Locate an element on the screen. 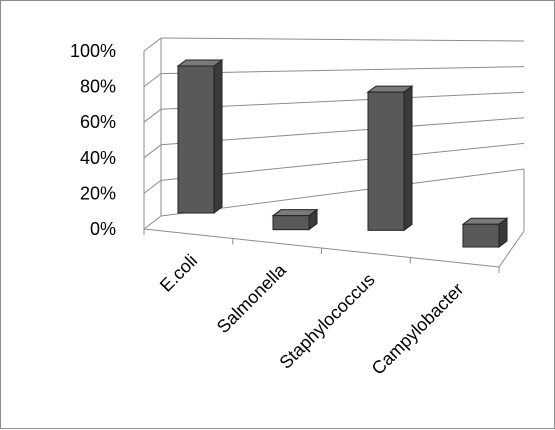  x-category-label: E.coli is located at coordinates (178, 272).